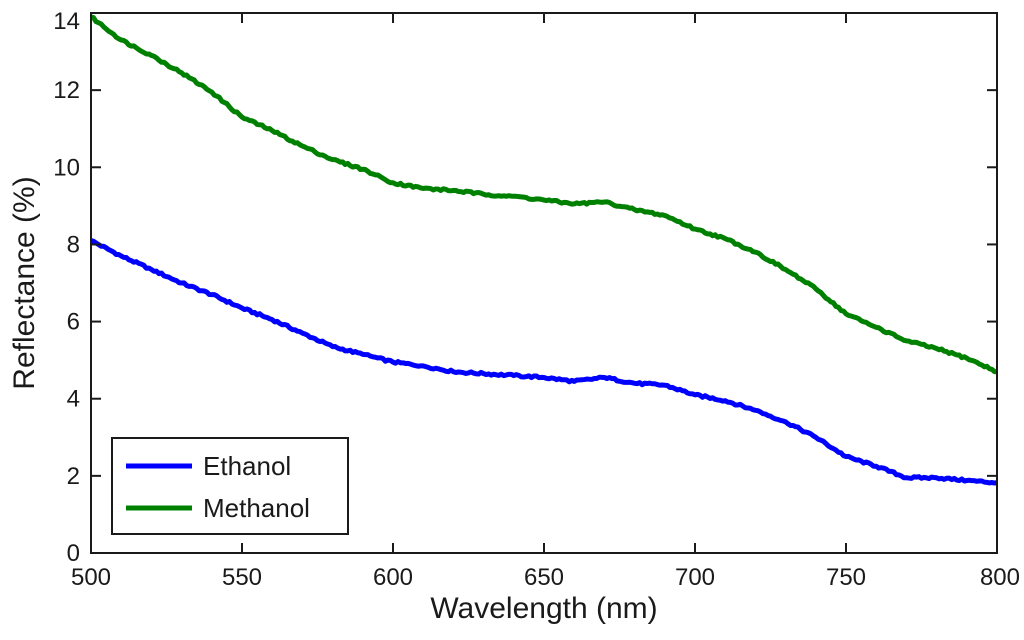  What do you see at coordinates (242, 577) in the screenshot?
I see `x-tick-label: 550` at bounding box center [242, 577].